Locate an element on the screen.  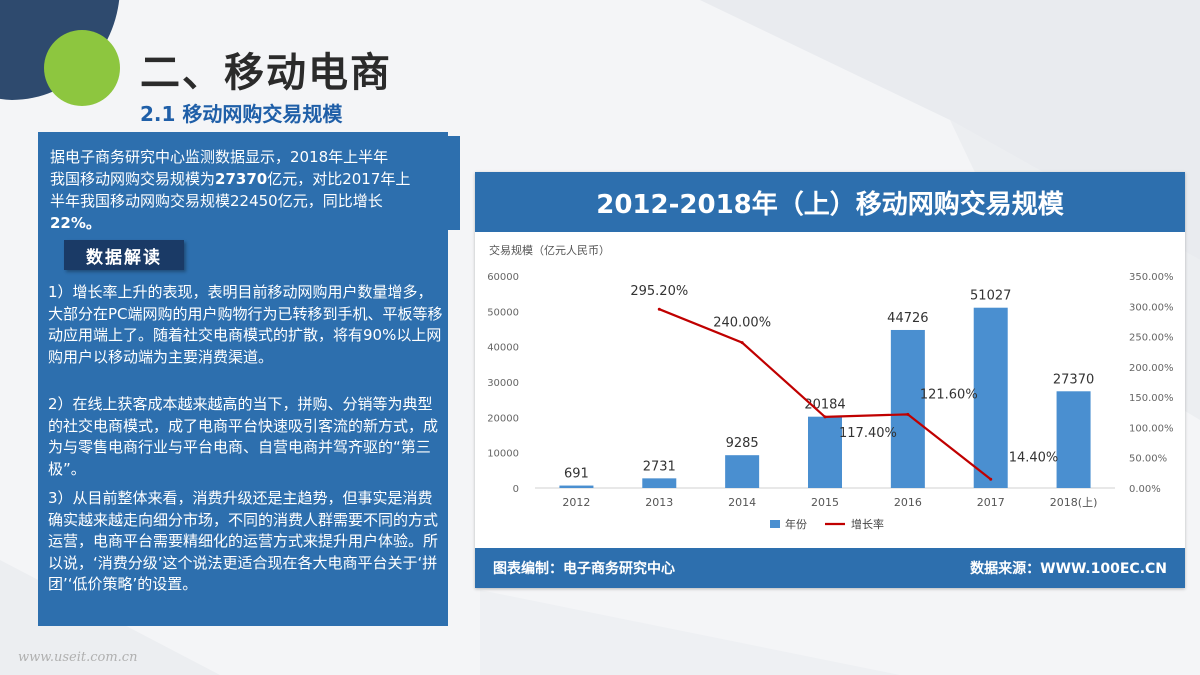
bar-value-label: 44726 is located at coordinates (907, 318).